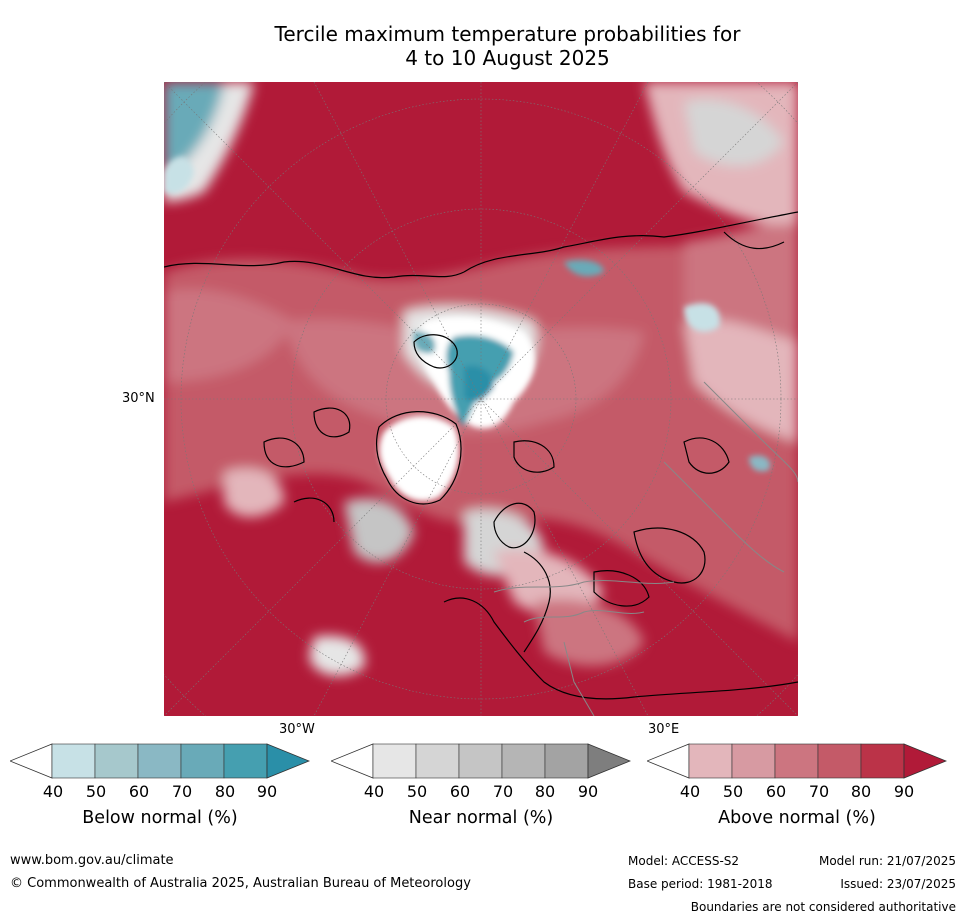 The image size is (965, 919). What do you see at coordinates (776, 791) in the screenshot?
I see `cb3-tick-60: 60` at bounding box center [776, 791].